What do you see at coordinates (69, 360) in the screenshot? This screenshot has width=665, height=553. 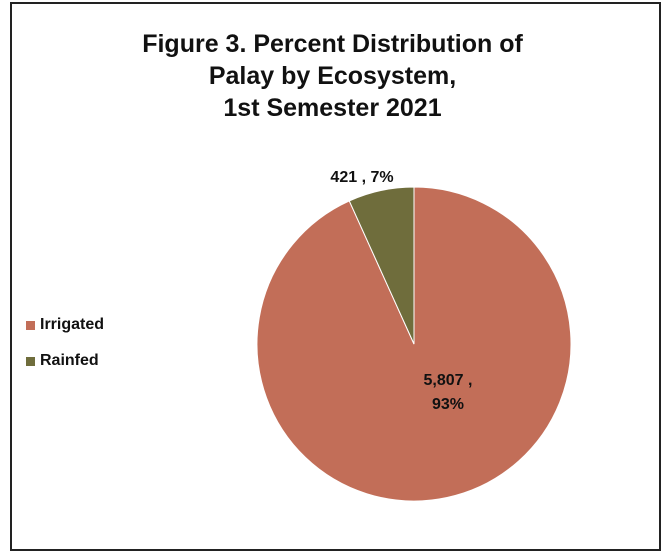 I see `legend-label-rainfed: Rainfed` at bounding box center [69, 360].